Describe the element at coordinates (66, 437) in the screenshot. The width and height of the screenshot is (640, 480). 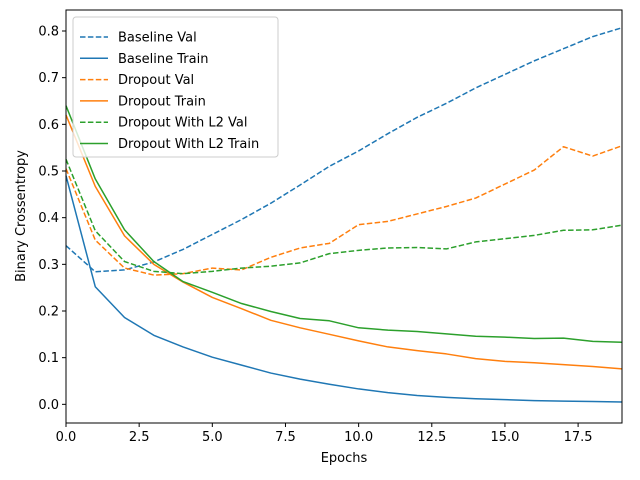
I see `x-tick-label: 0.0` at that location.